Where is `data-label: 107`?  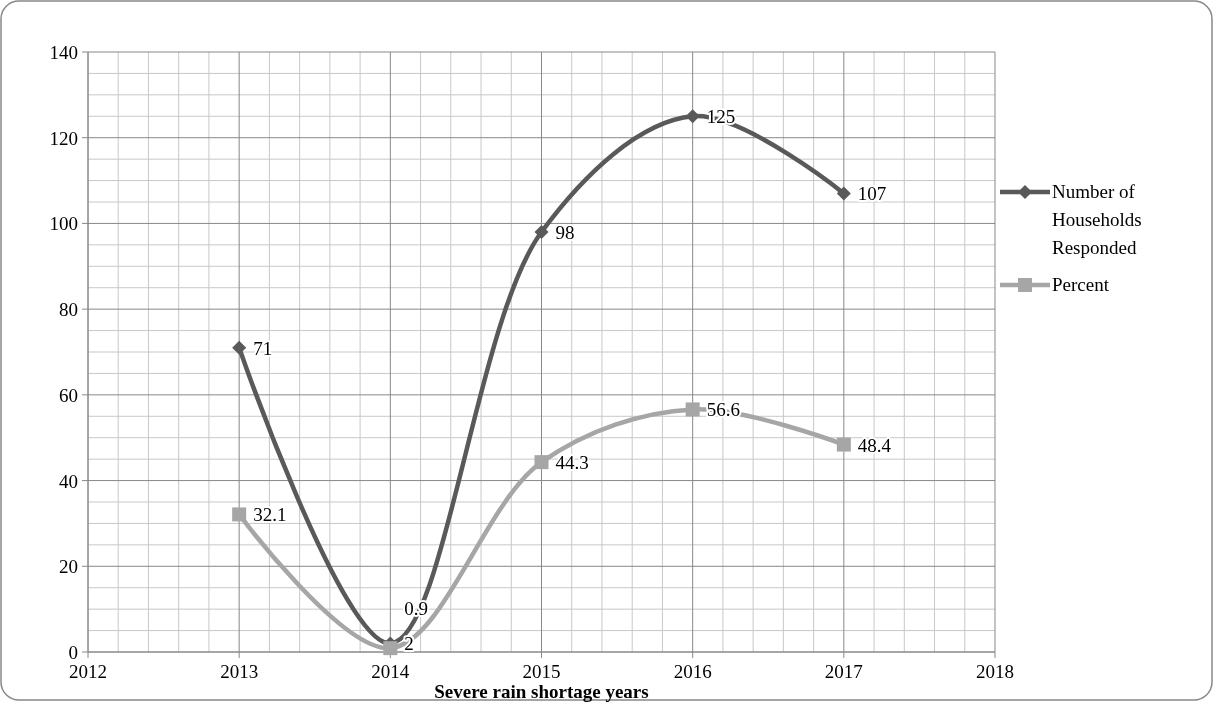 data-label: 107 is located at coordinates (872, 194).